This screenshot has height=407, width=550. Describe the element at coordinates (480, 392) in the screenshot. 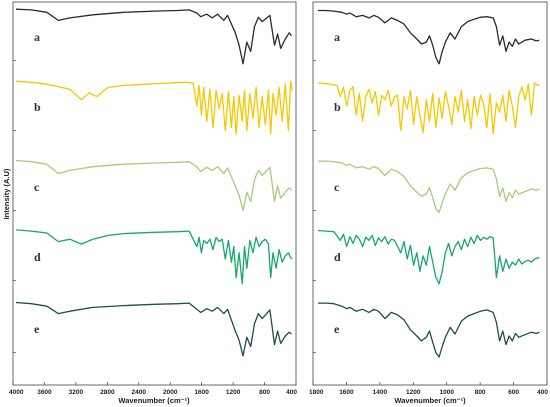

I see `right-x-tick-label: 800` at that location.